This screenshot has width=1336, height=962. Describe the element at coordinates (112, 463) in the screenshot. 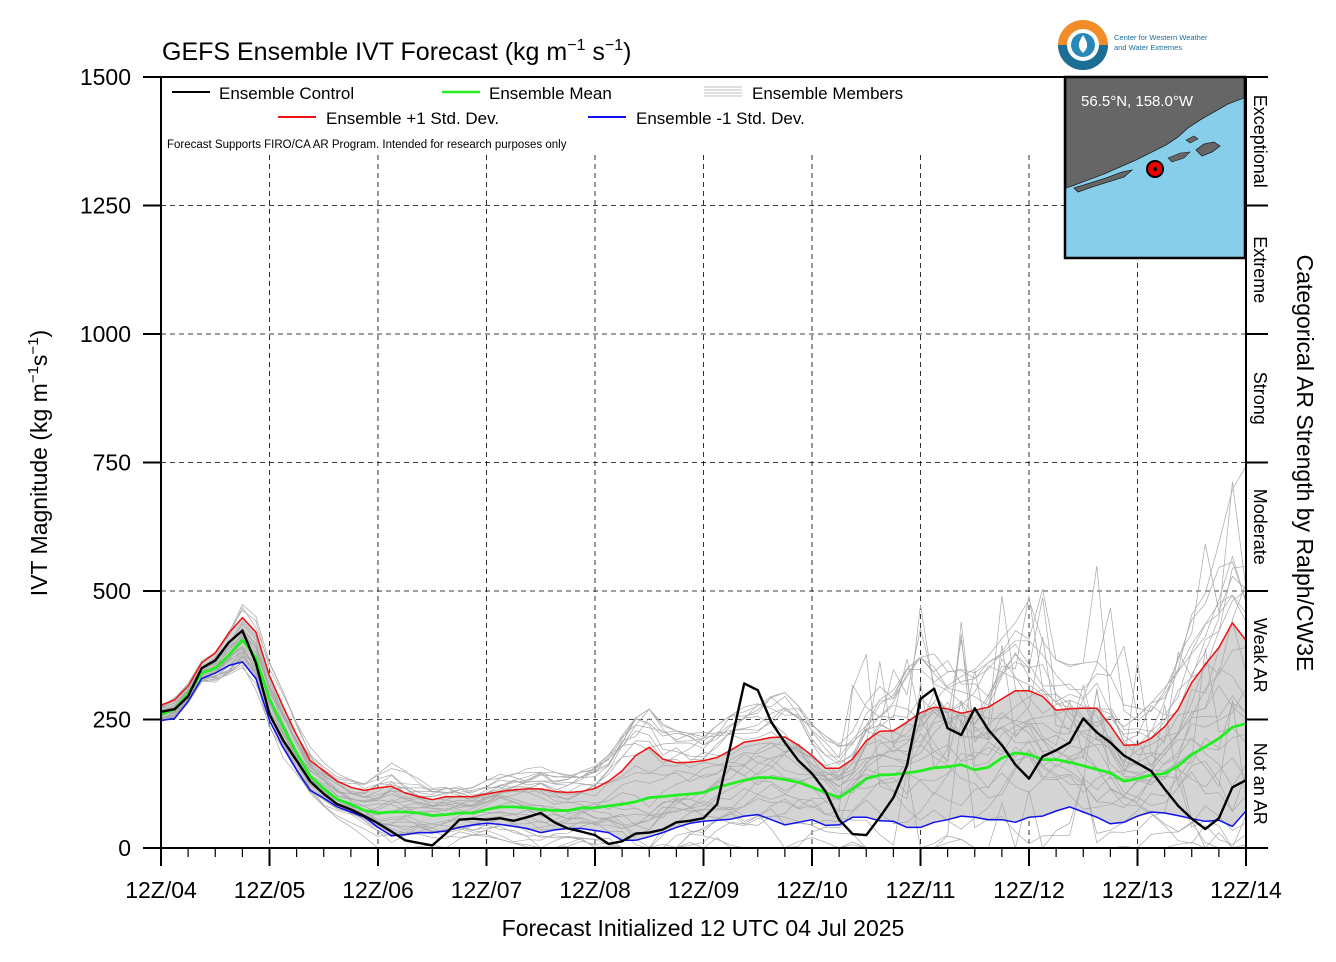

I see `y-tick-label: 750` at that location.